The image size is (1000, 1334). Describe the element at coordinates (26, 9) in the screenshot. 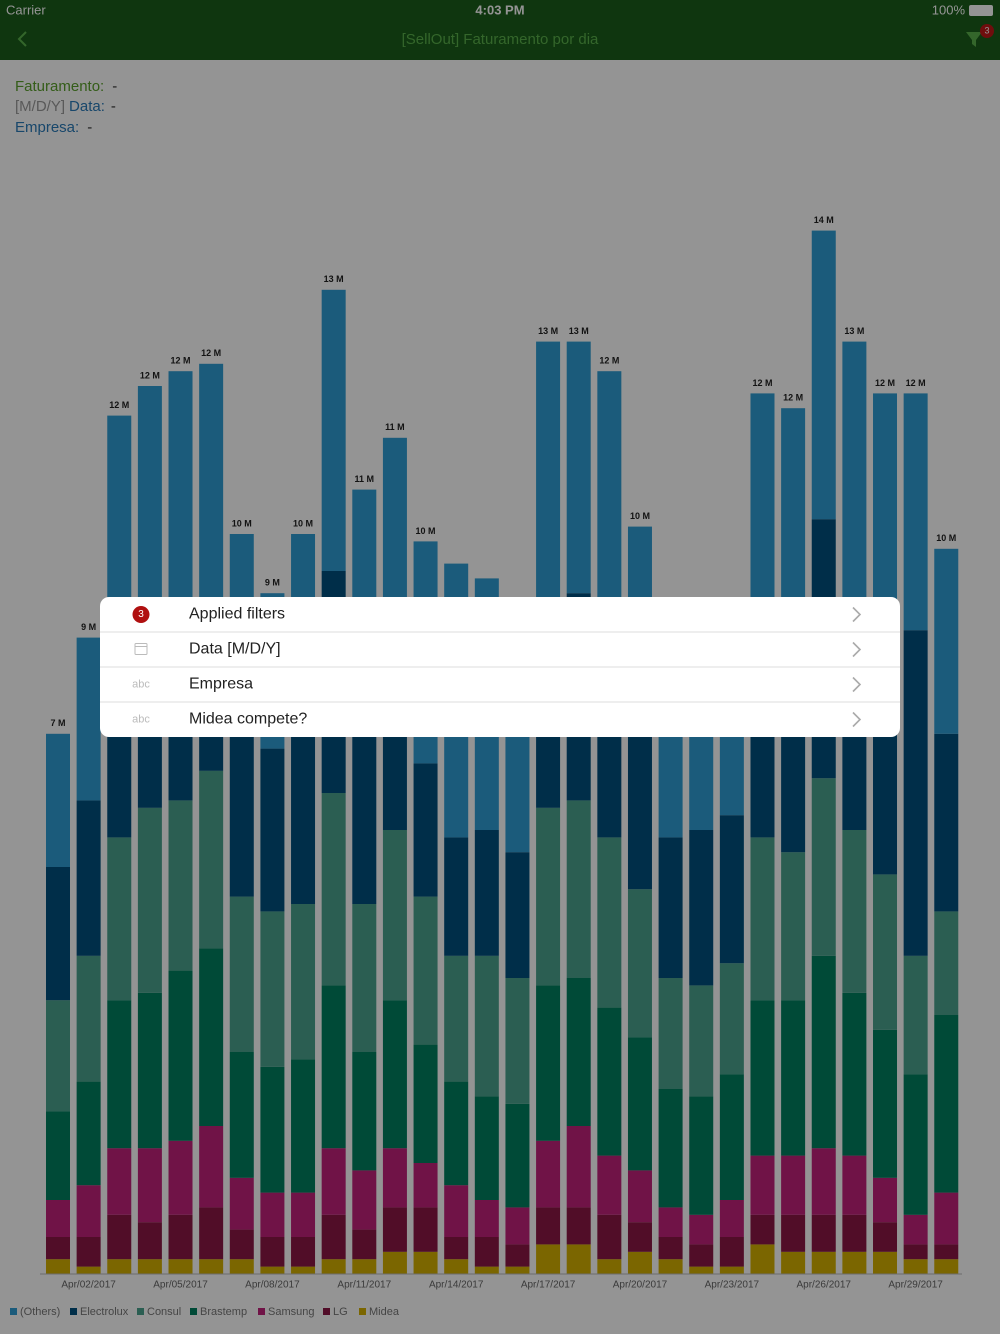

I see `carrier: Carrier` at that location.